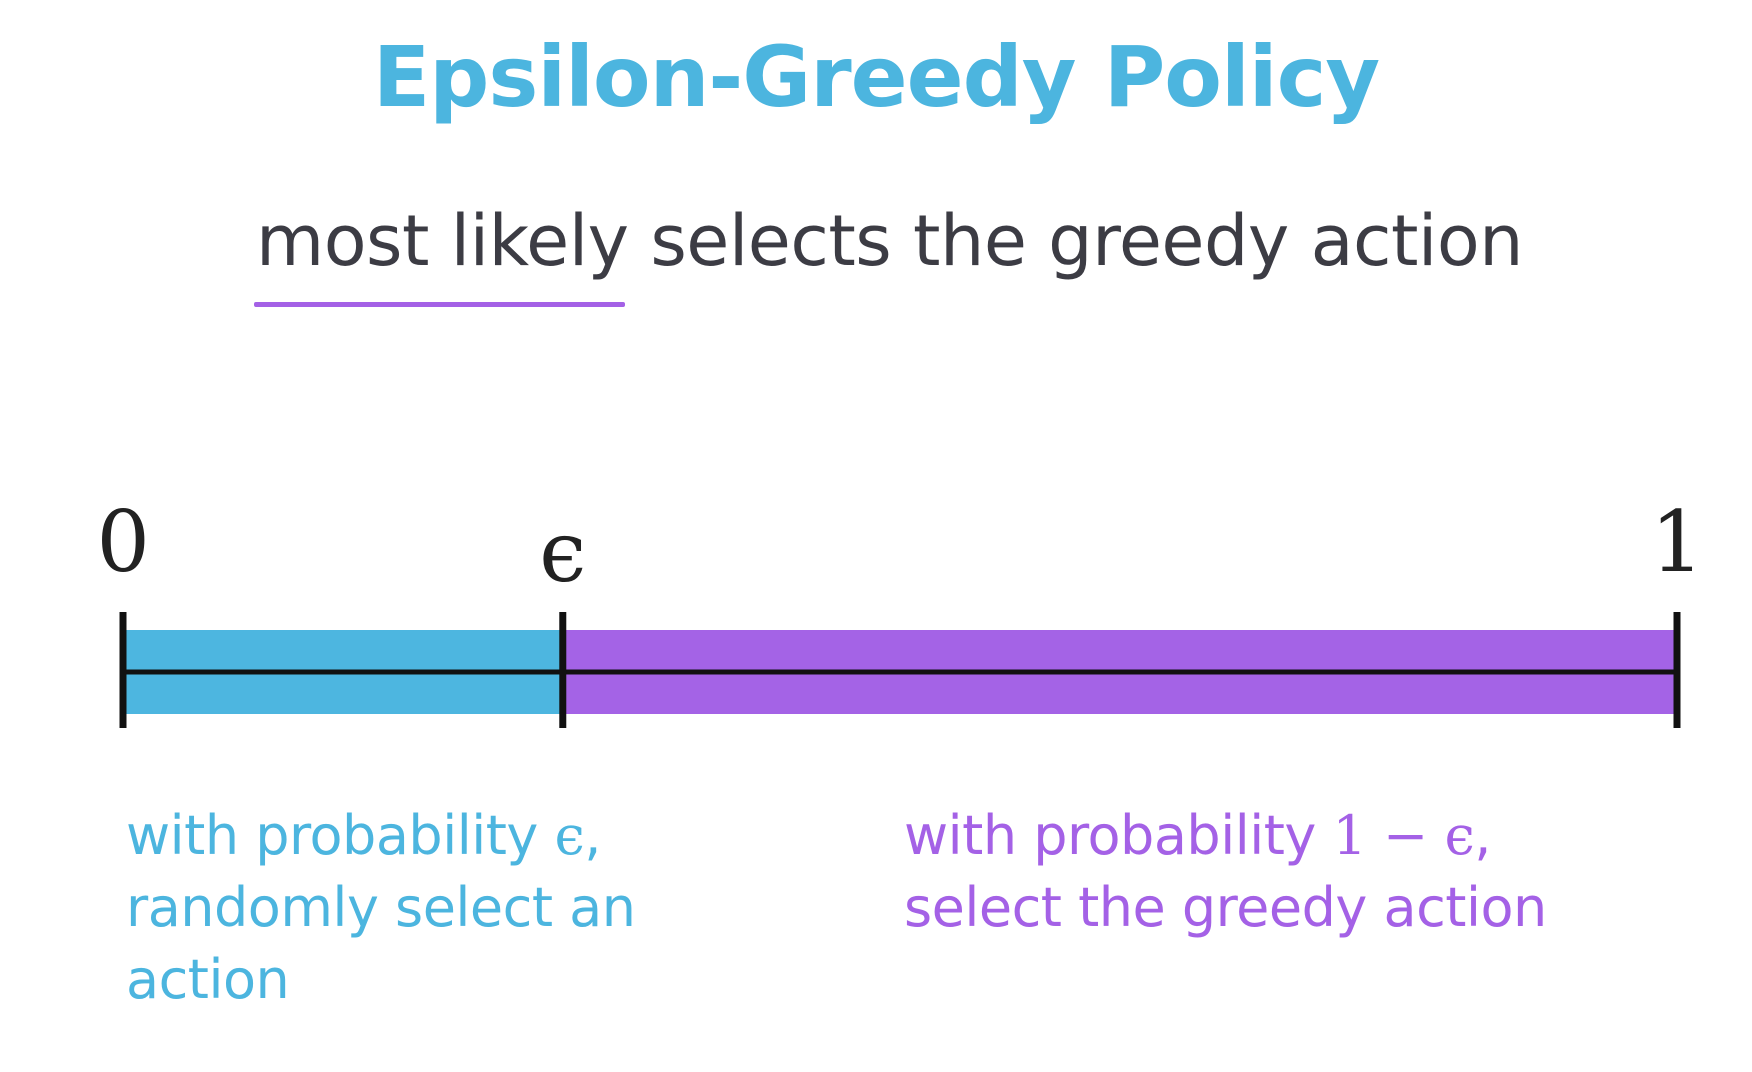 Image resolution: width=1752 pixels, height=1072 pixels. Describe the element at coordinates (1118, 835) in the screenshot. I see `exploit-caption-text: with probability` at that location.